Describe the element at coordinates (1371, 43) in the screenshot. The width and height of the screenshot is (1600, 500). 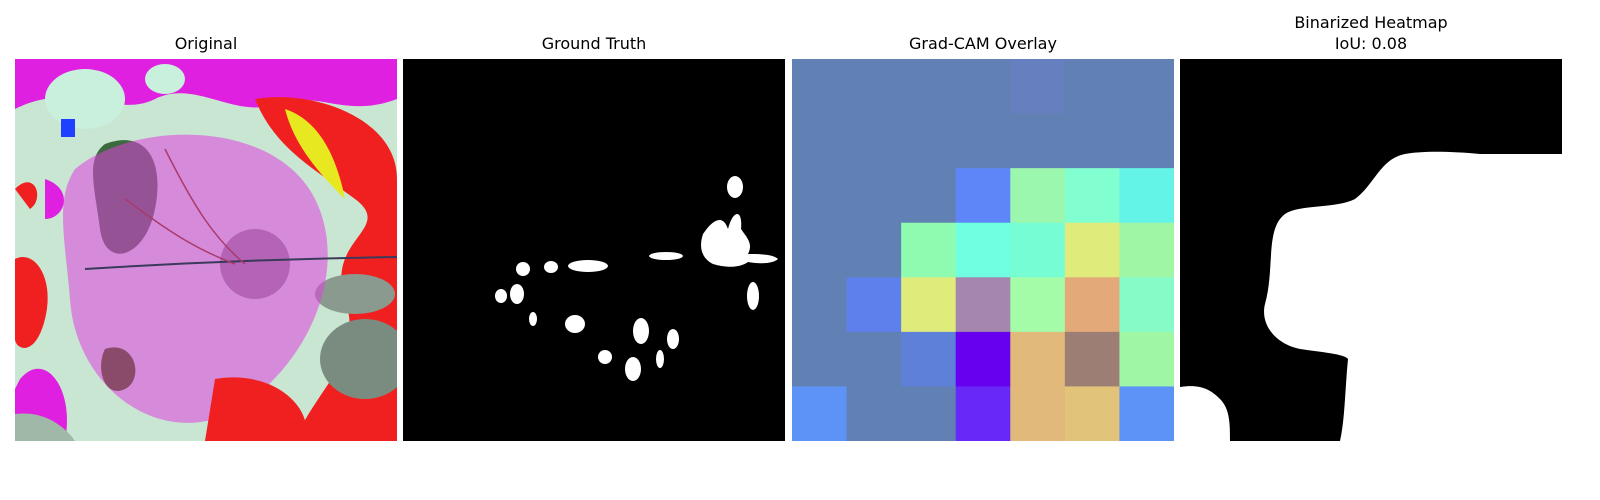
I see `panel-subtitle-iou: IoU: 0.08` at that location.